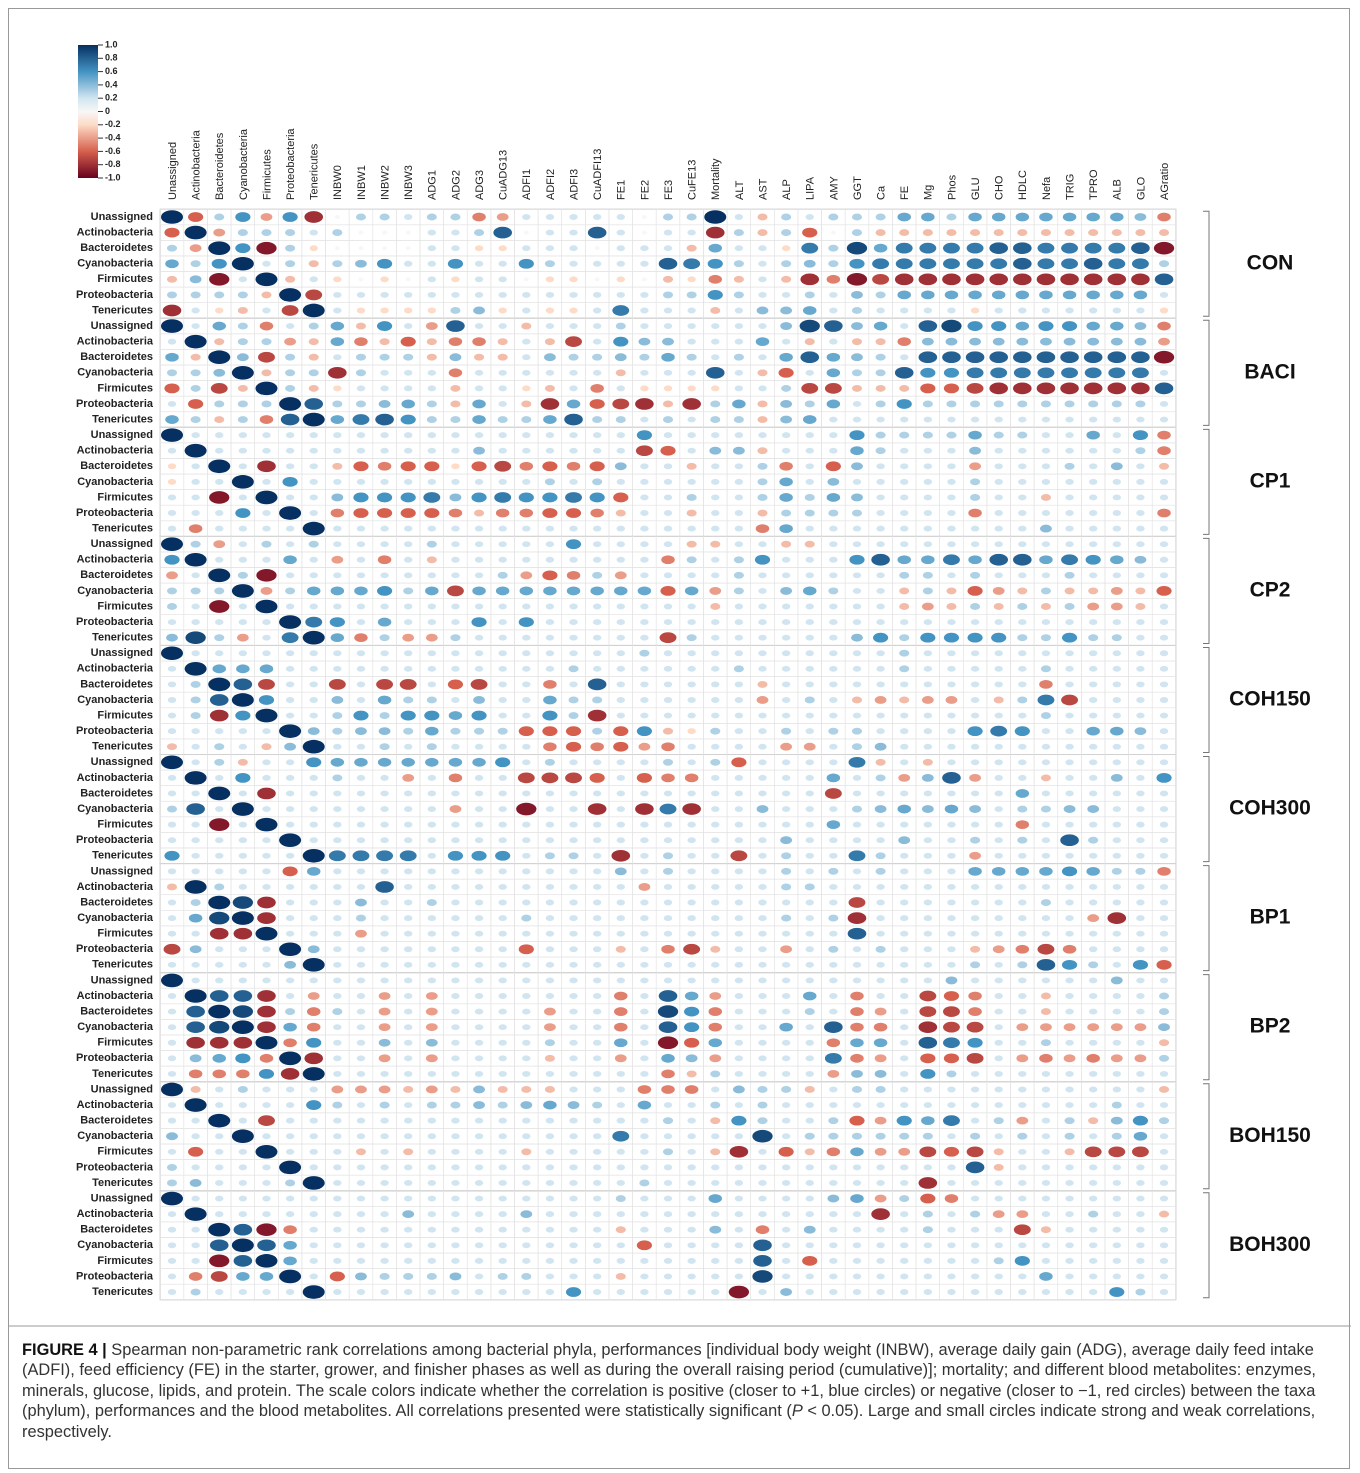  I want to click on colorbar-tick-label: 0, so click(107, 111).